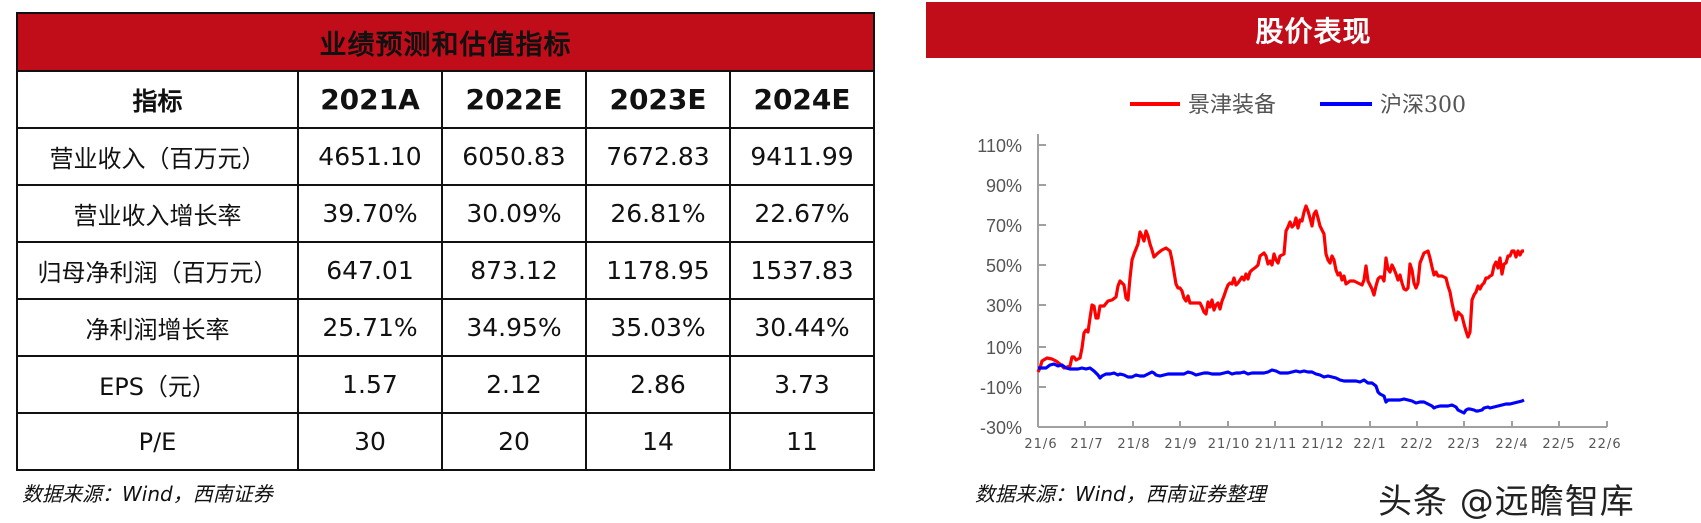  What do you see at coordinates (514, 99) in the screenshot?
I see `header-2022e: 2022E` at bounding box center [514, 99].